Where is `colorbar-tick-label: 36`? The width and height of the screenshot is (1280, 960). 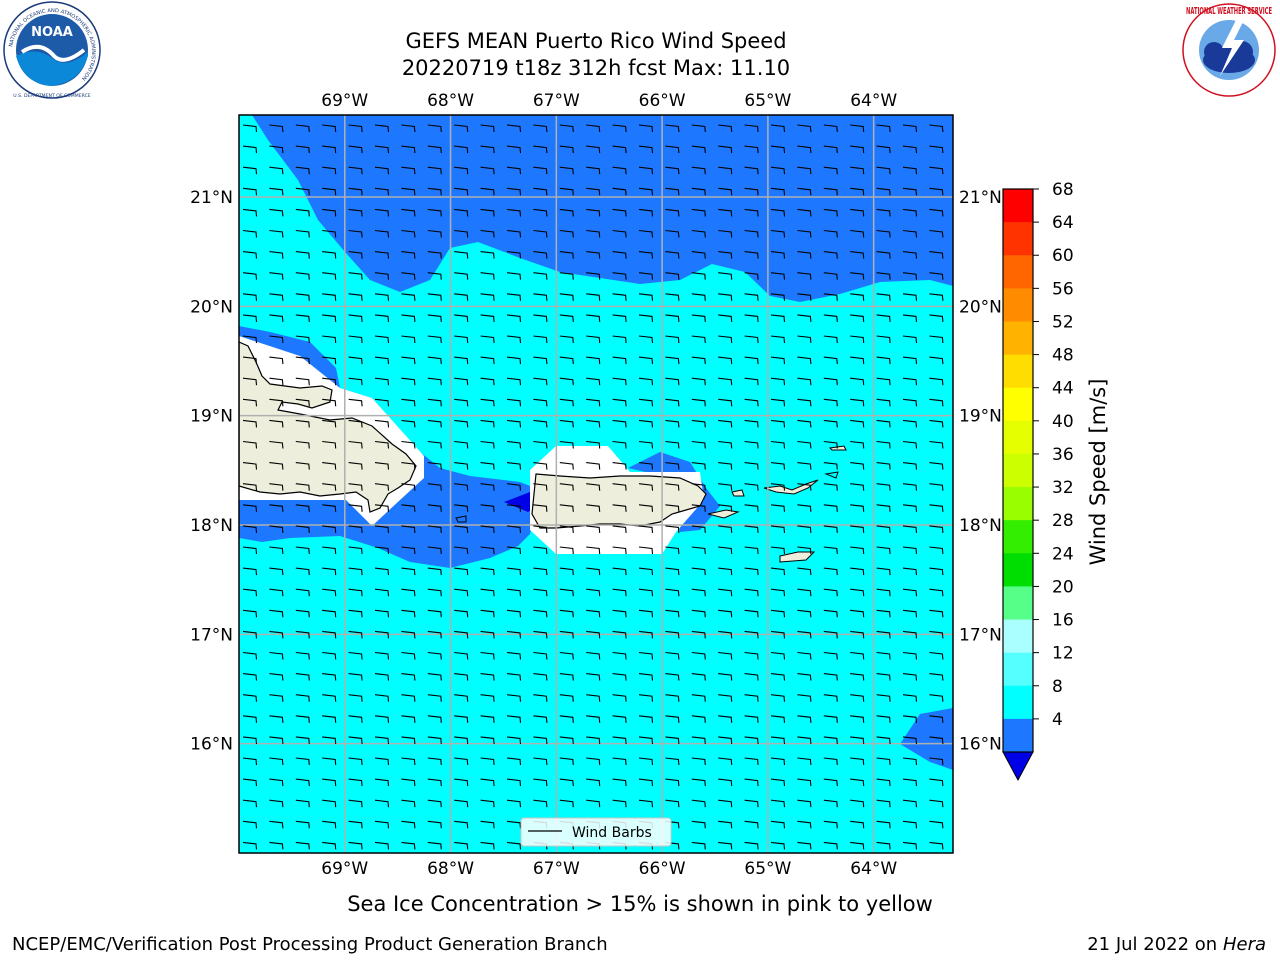
colorbar-tick-label: 36 is located at coordinates (1063, 455).